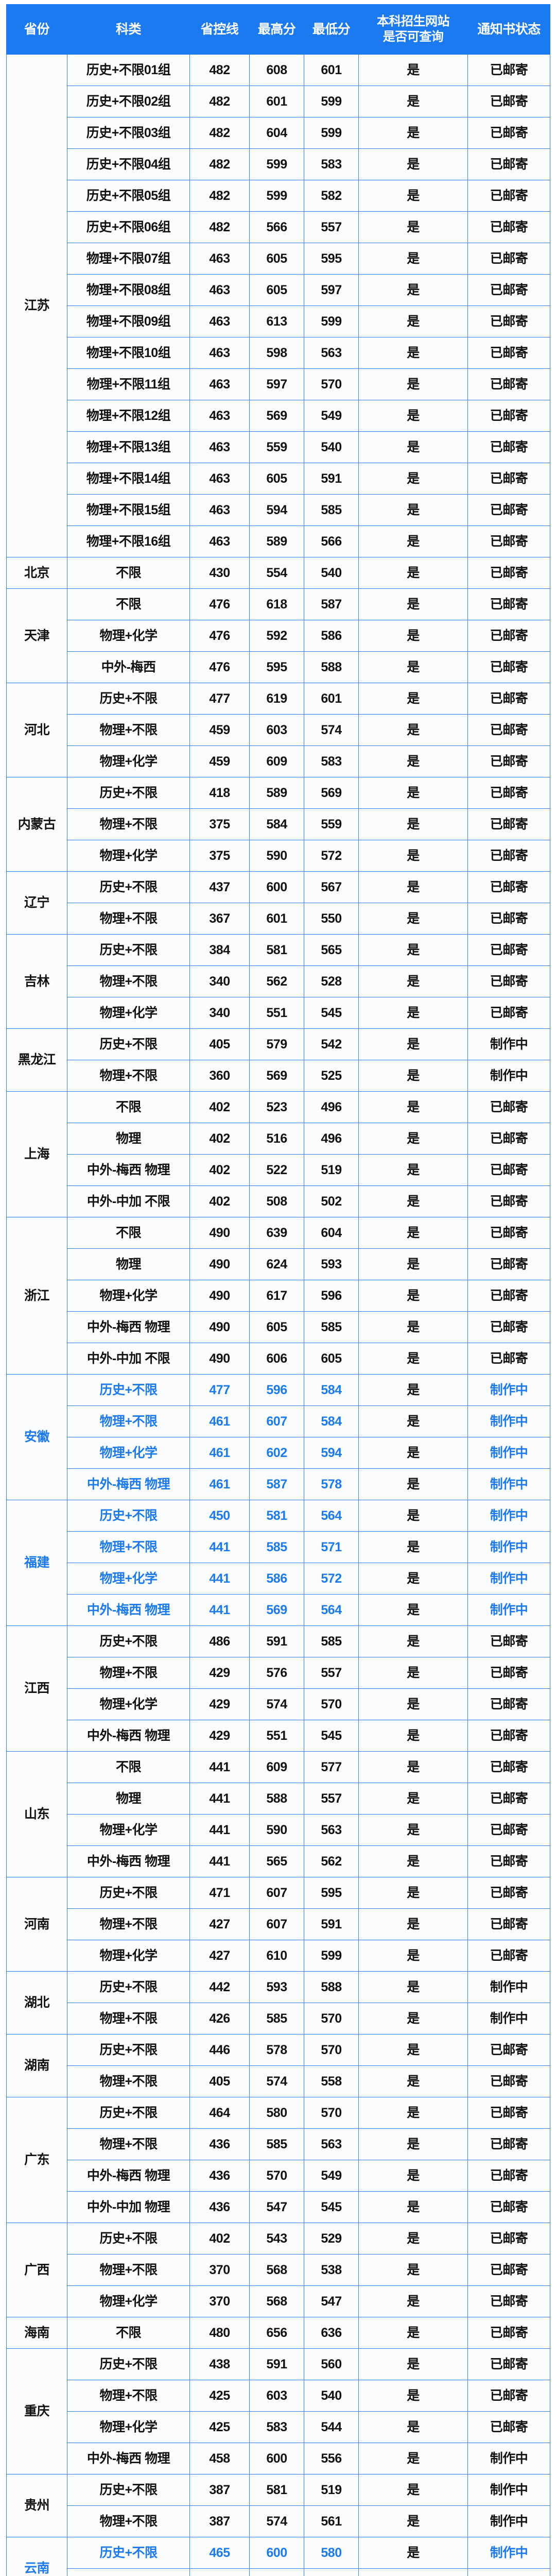 The width and height of the screenshot is (556, 2576). Describe the element at coordinates (278, 2207) in the screenshot. I see `table-row: 中外-中加 物理 436 547 545 是已邮寄` at that location.